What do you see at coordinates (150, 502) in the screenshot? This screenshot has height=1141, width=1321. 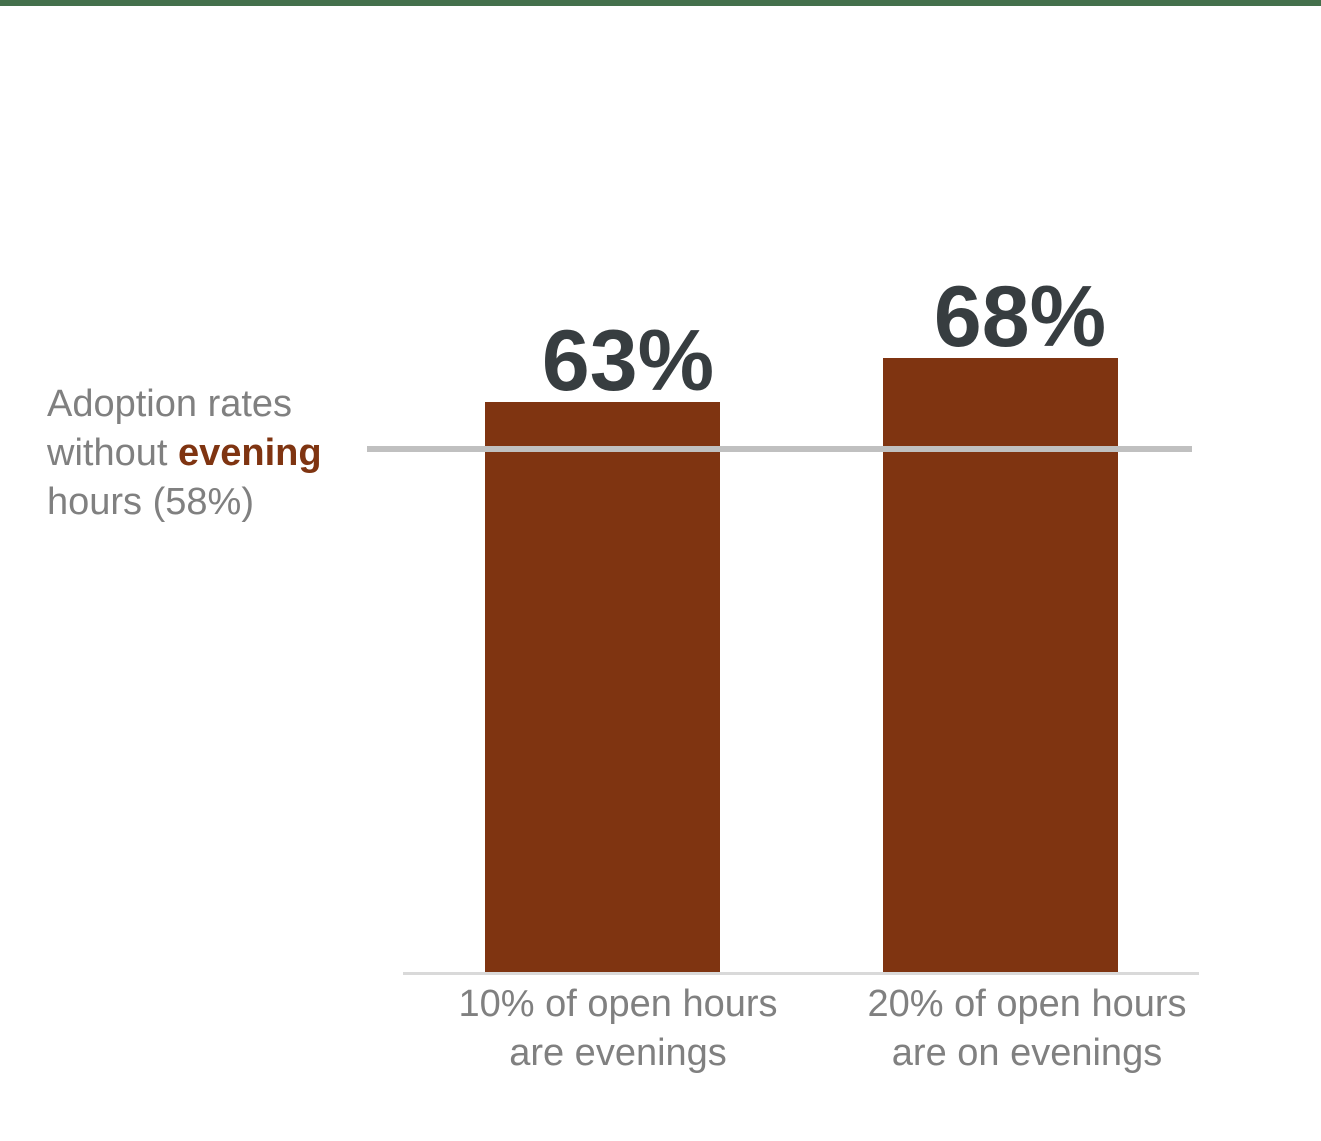 I see `reference-label-line-3: hours (58%)` at bounding box center [150, 502].